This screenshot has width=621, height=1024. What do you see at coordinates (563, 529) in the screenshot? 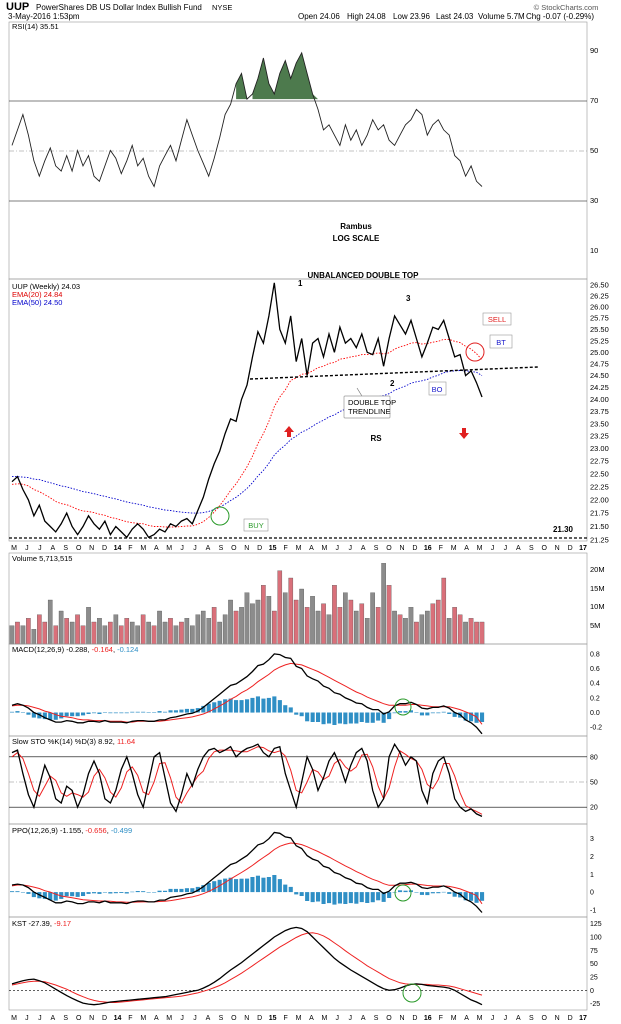
I see `support-level: 21.30` at bounding box center [563, 529].